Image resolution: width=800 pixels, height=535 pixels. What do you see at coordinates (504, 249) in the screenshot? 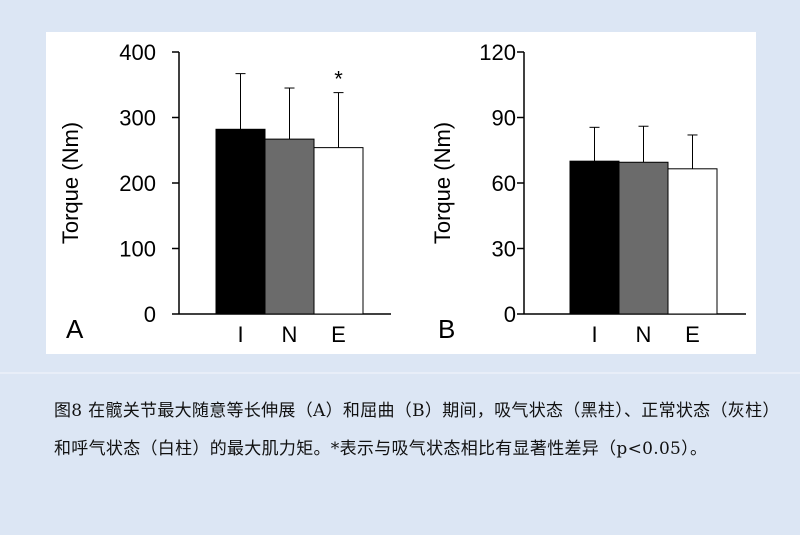
I see `panel-b-y-tick-label: 30` at bounding box center [504, 249].